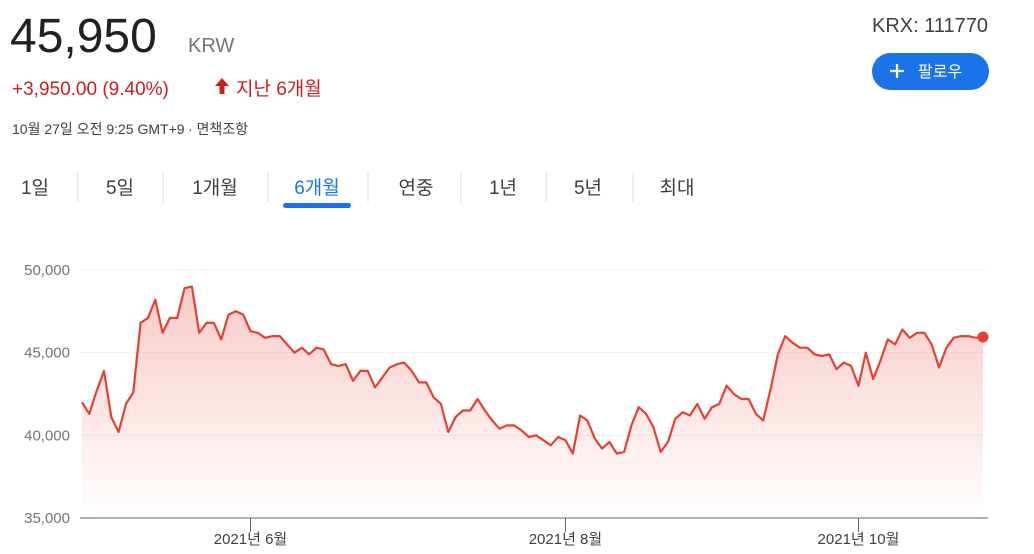 This screenshot has width=1034, height=554. Describe the element at coordinates (930, 26) in the screenshot. I see `exchange: KRX: 111770` at that location.